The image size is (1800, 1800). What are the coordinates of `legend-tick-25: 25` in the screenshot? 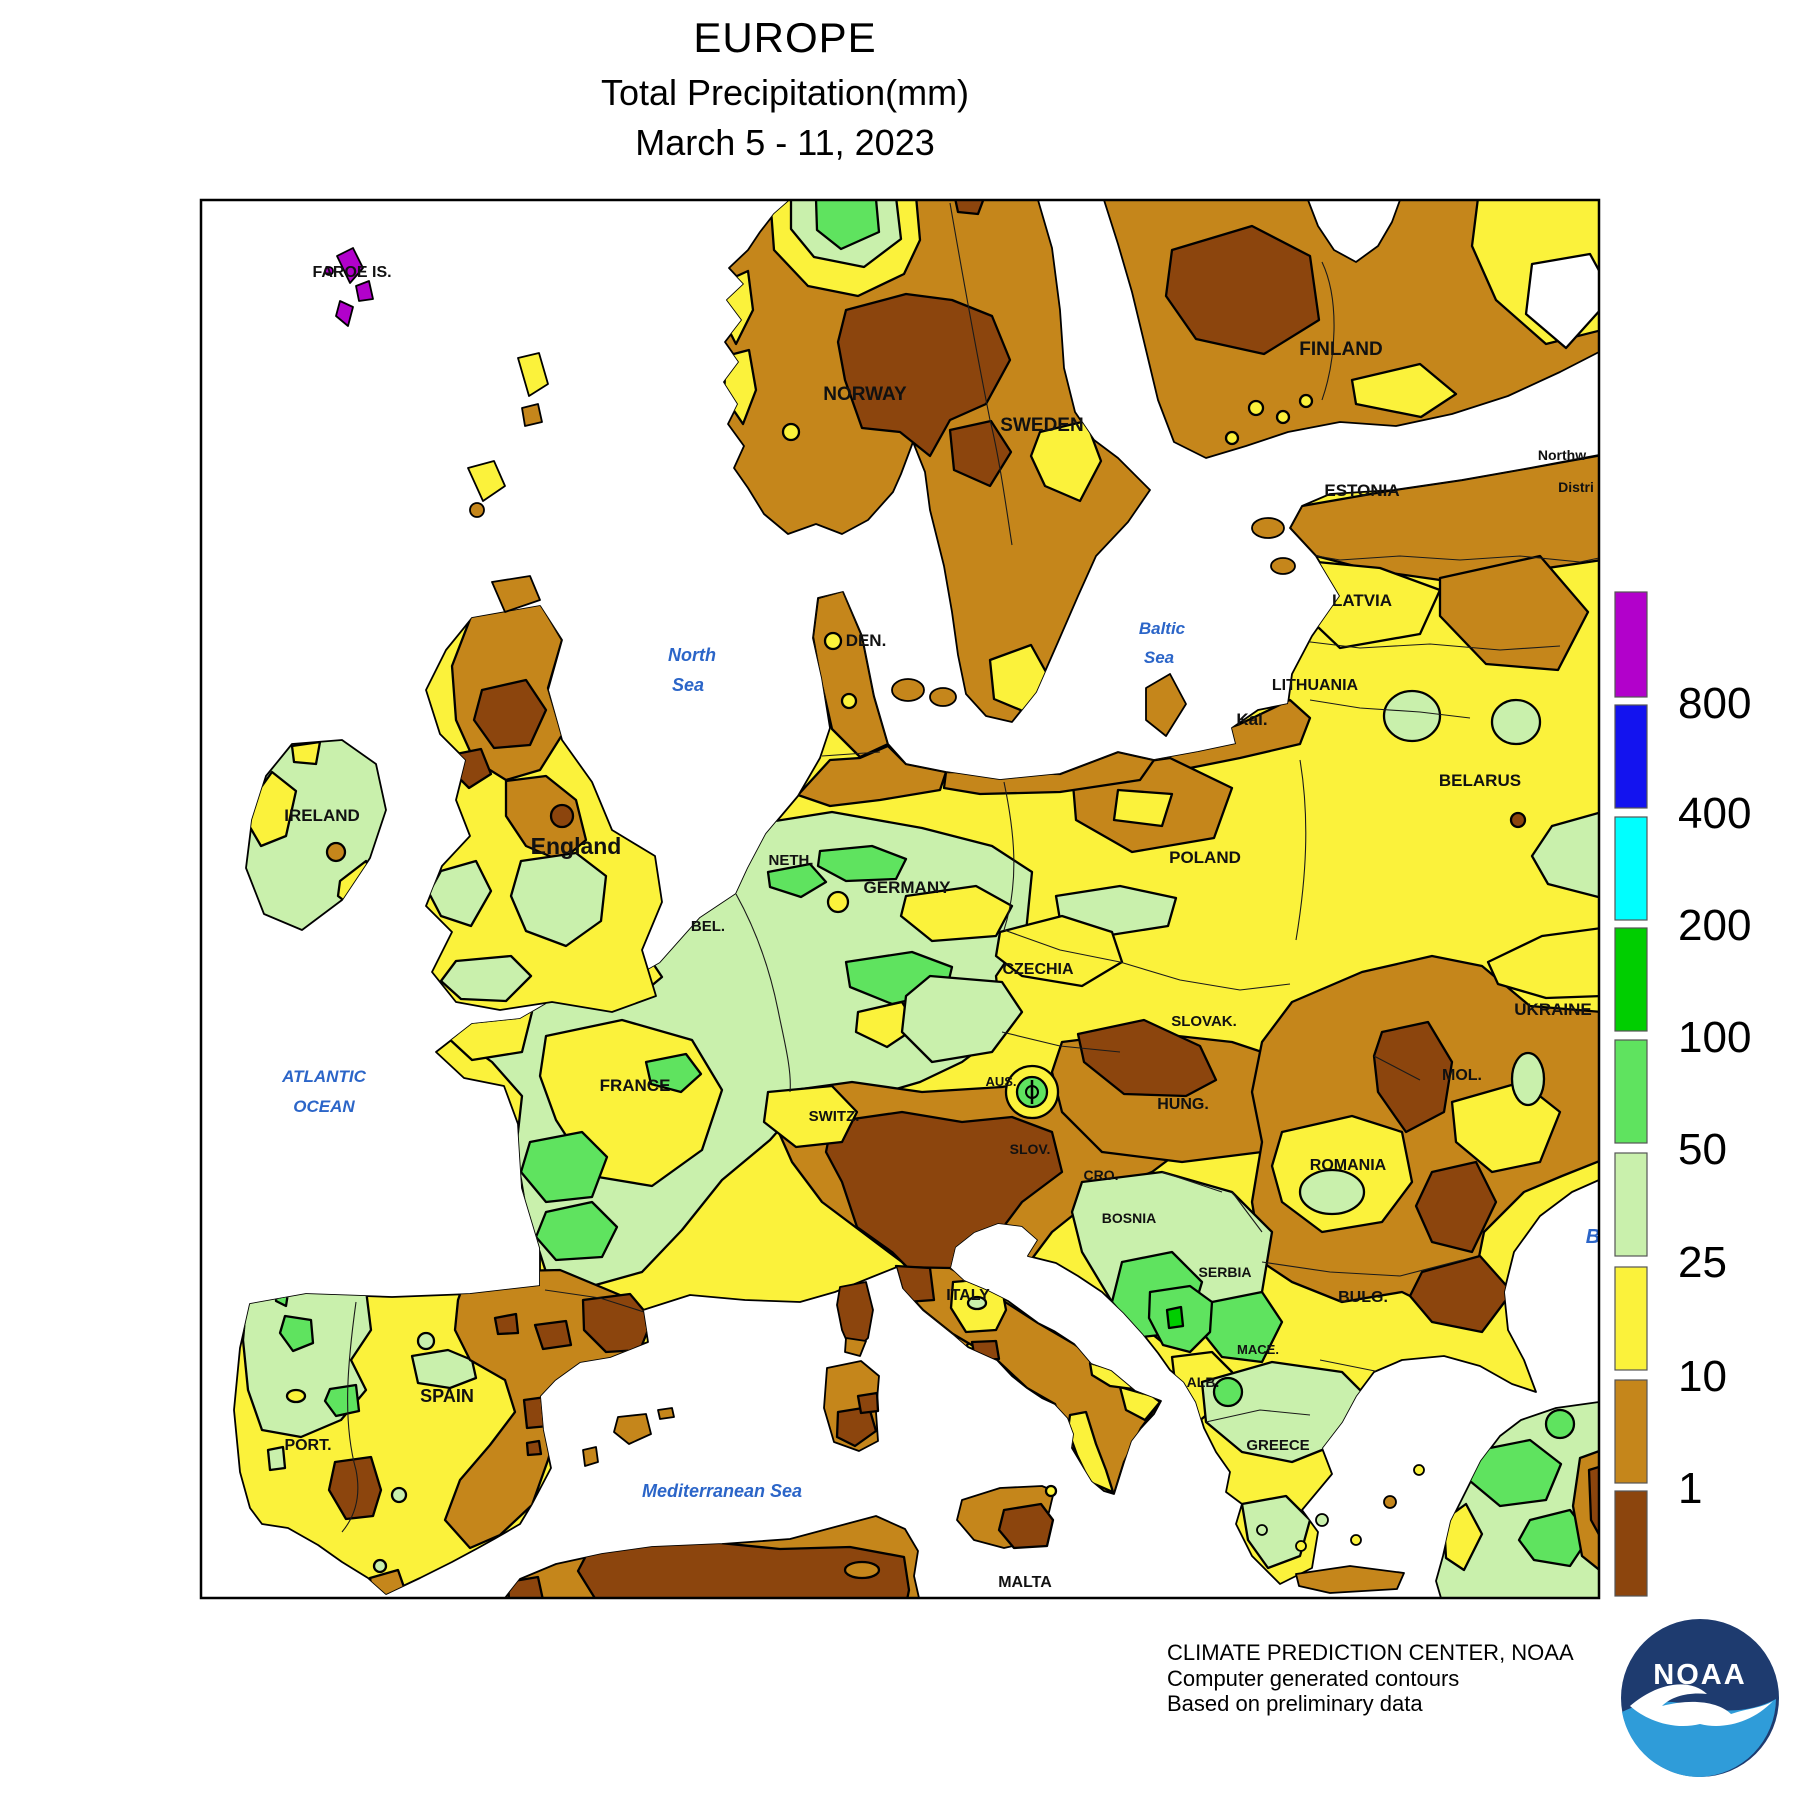 It's located at (1702, 1262).